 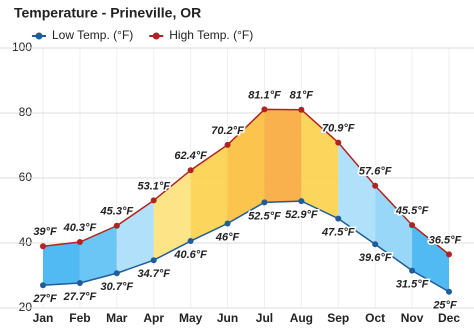 What do you see at coordinates (117, 318) in the screenshot?
I see `x-tick-label: Mar` at bounding box center [117, 318].